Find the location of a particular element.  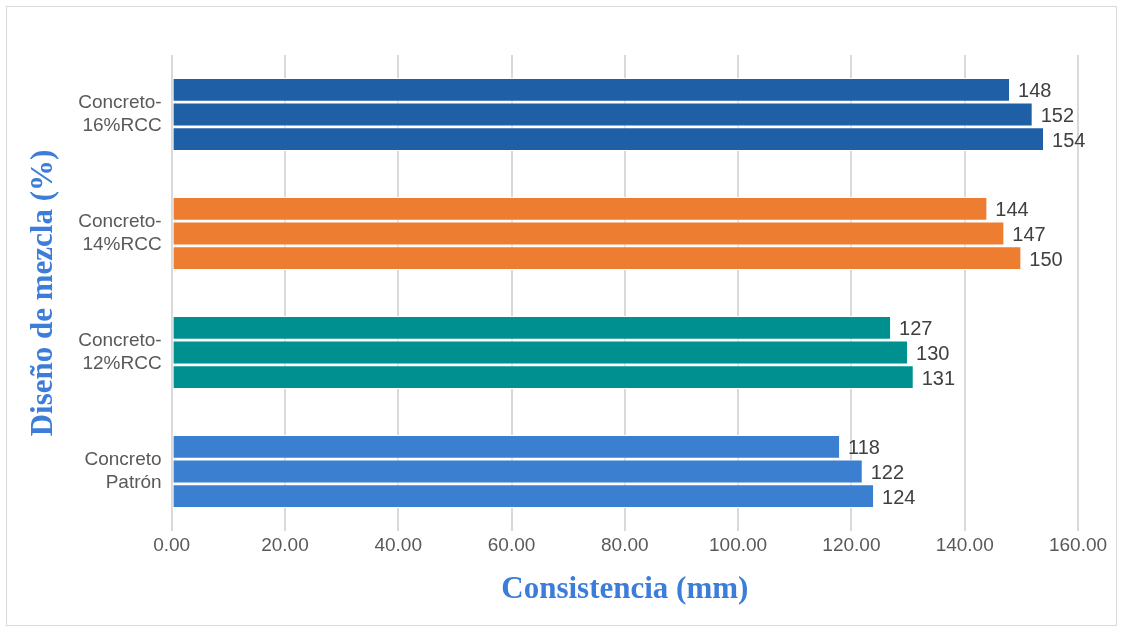

x-tick-label: 40.00 is located at coordinates (398, 544).